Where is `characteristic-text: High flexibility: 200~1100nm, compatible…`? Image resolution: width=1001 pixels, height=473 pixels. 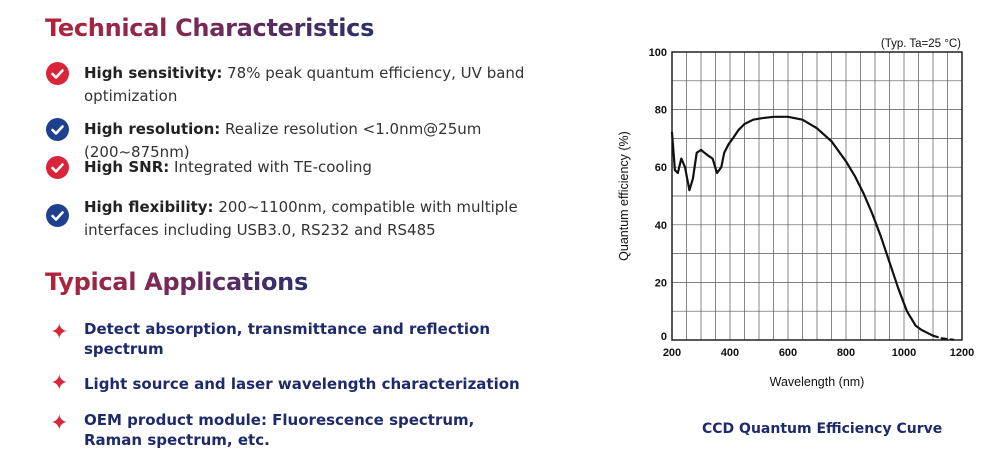
characteristic-text: High flexibility: 200~1100nm, compatible… is located at coordinates (334, 219).